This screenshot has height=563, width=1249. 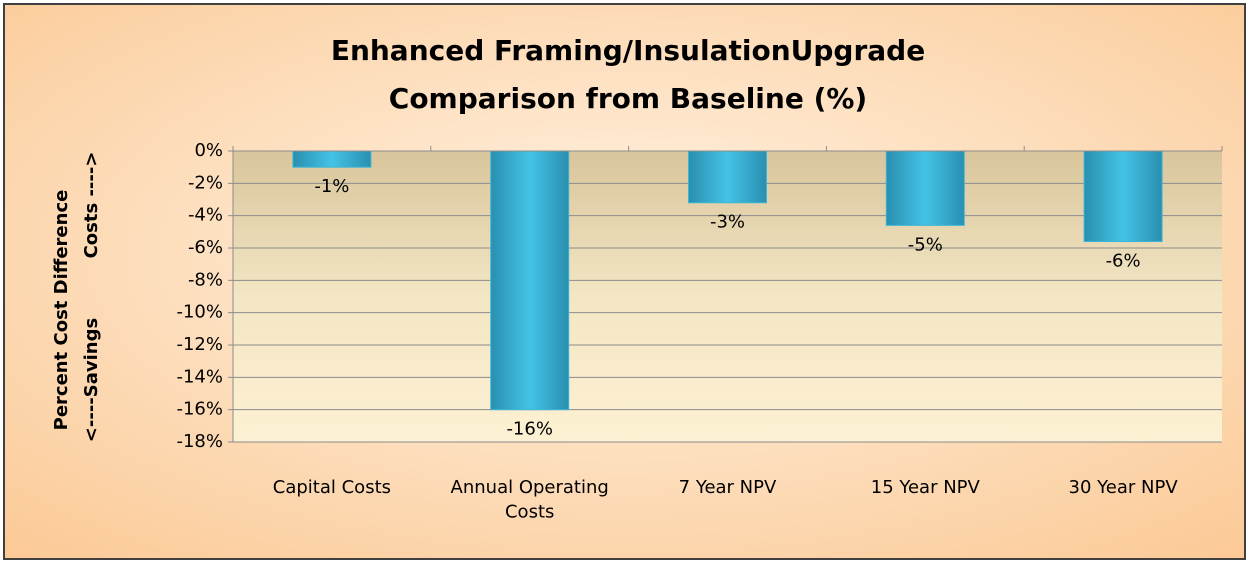 What do you see at coordinates (199, 312) in the screenshot?
I see `y-tick-label: -10%` at bounding box center [199, 312].